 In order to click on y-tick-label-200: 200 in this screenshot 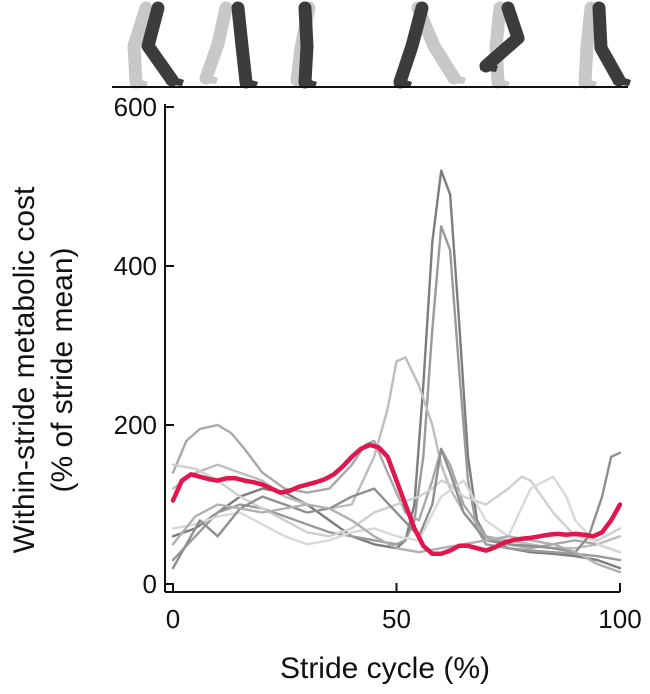, I will do `click(135, 425)`.